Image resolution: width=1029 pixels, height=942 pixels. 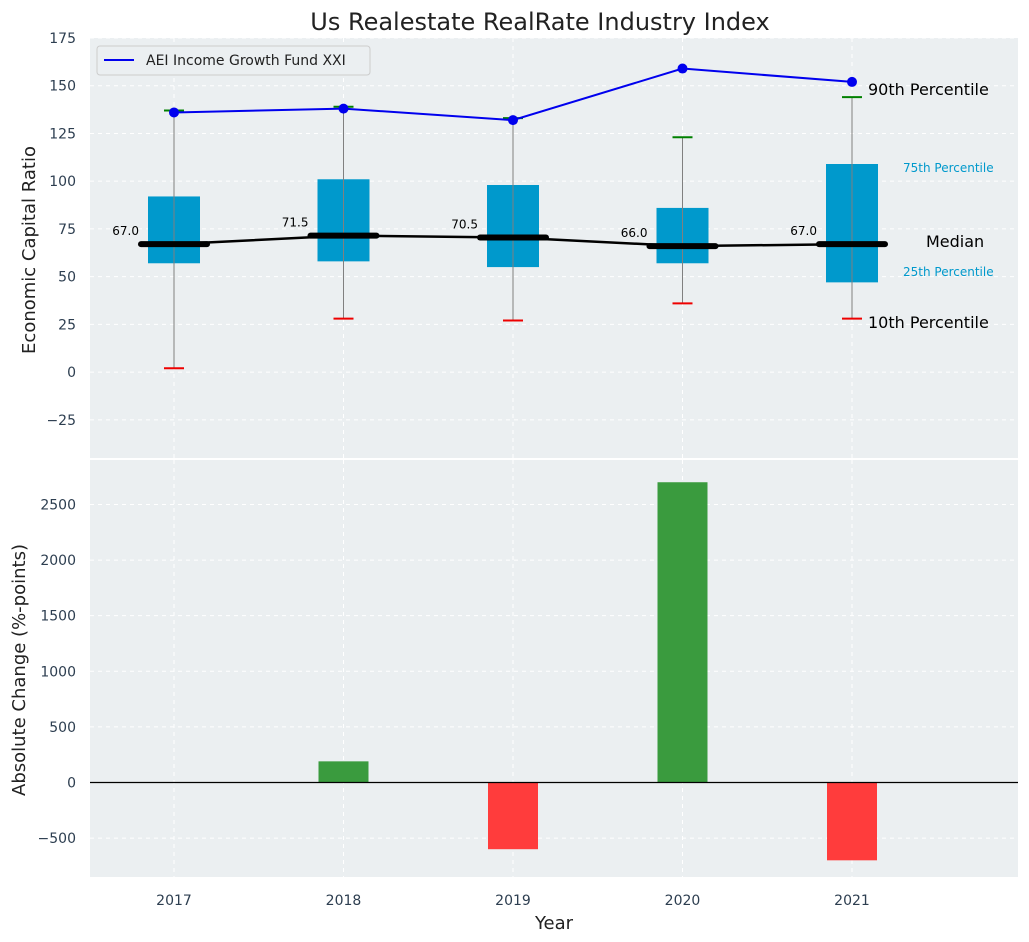 I want to click on legend-box, so click(x=233, y=60).